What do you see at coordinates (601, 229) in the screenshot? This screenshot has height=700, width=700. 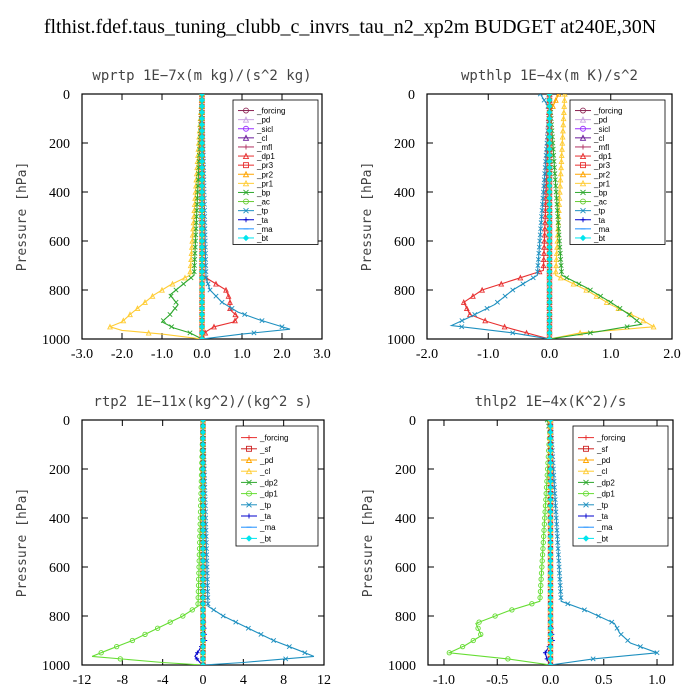 I see `legend-entry: _ma` at bounding box center [601, 229].